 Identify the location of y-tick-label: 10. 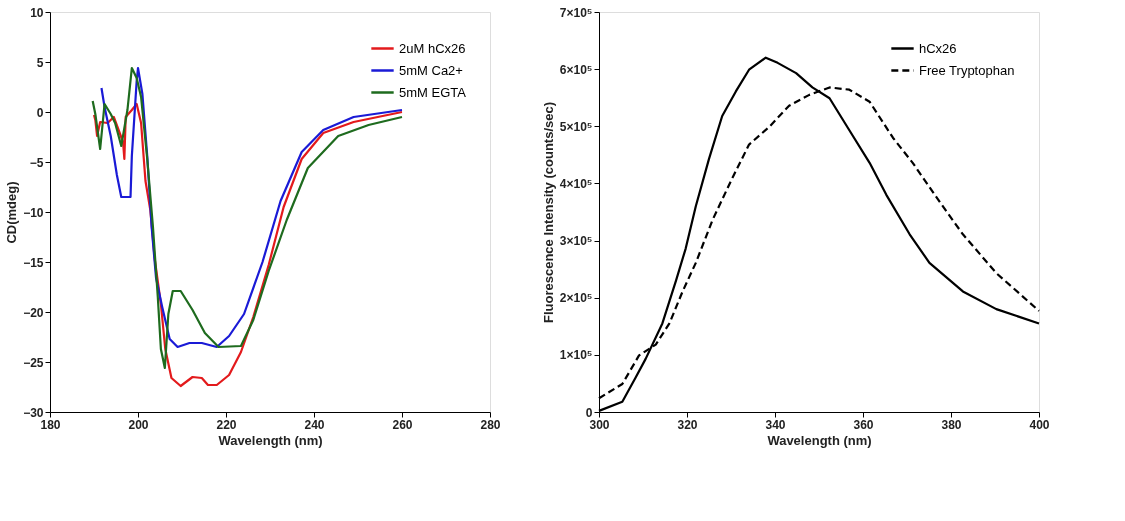
(37, 12).